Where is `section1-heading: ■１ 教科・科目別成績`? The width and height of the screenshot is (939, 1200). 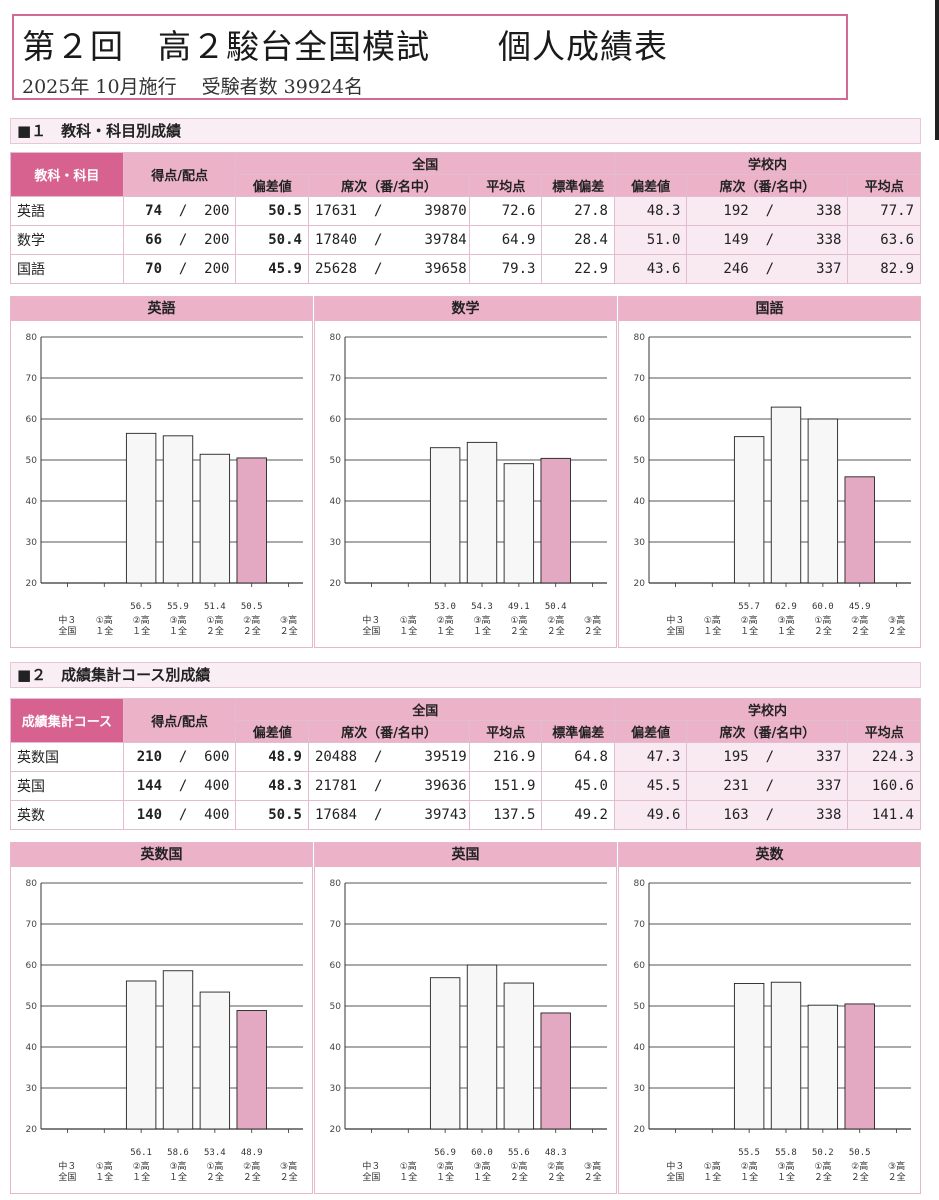 section1-heading: ■１ 教科・科目別成績 is located at coordinates (465, 131).